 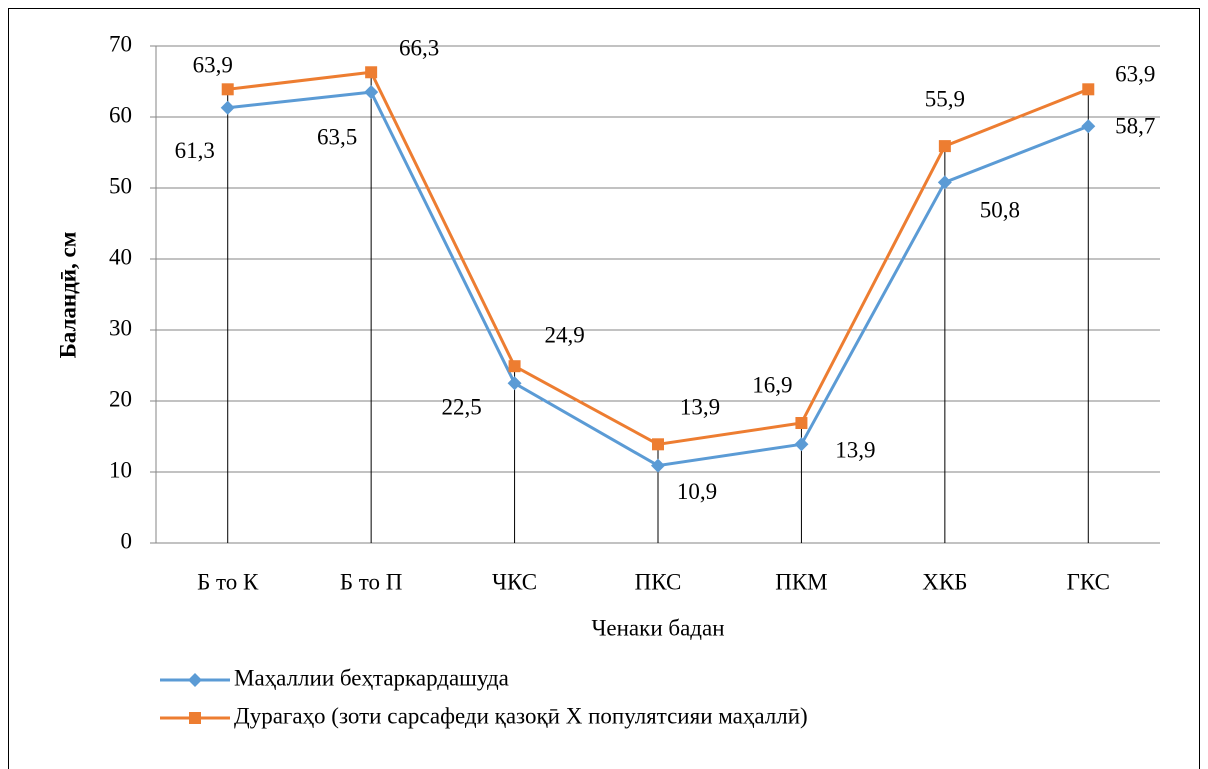 What do you see at coordinates (801, 581) in the screenshot?
I see `x-tick-label: ПКМ` at bounding box center [801, 581].